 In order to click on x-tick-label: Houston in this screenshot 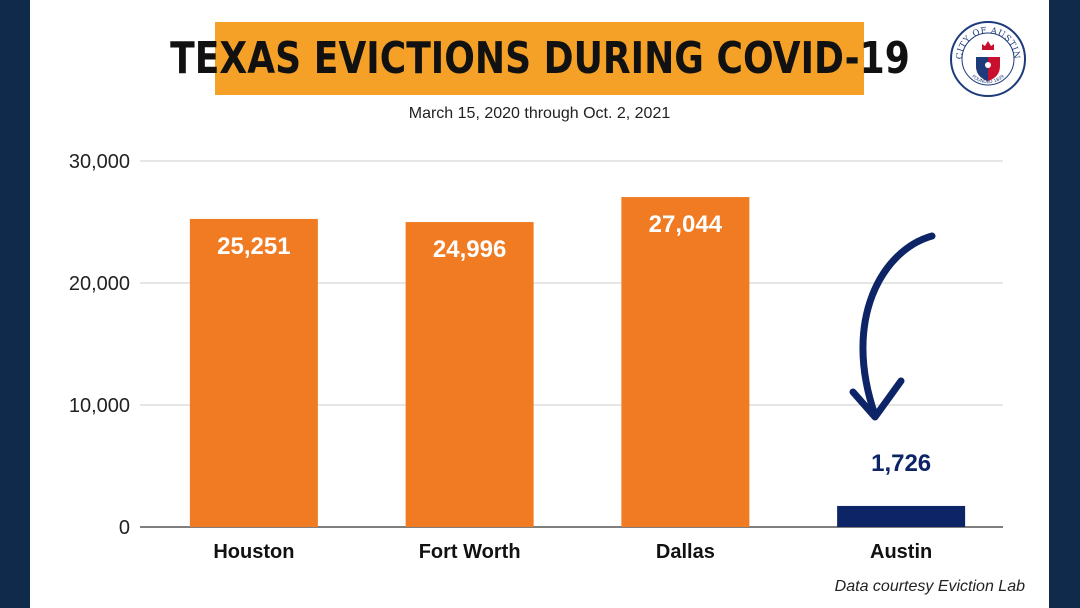, I will do `click(253, 552)`.